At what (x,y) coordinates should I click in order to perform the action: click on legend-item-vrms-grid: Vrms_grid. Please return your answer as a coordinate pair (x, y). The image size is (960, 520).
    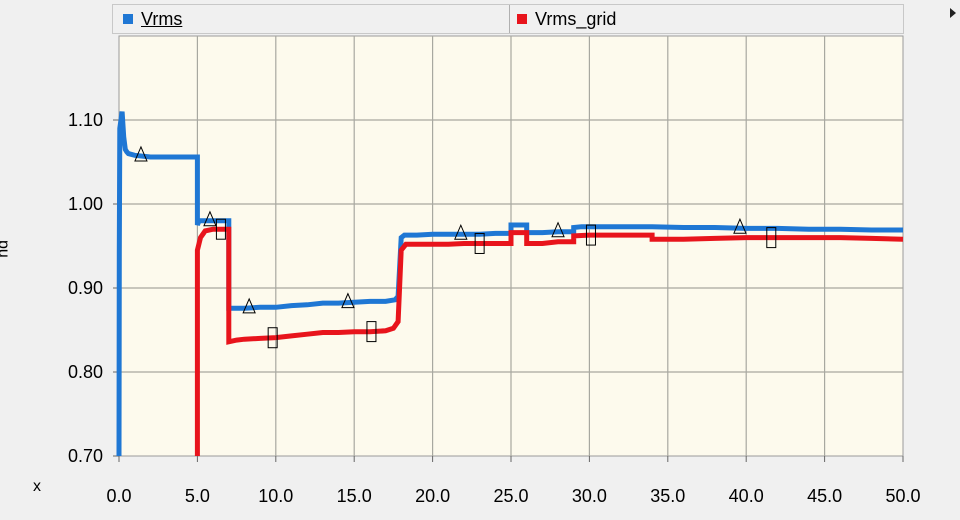
    Looking at the image, I should click on (566, 19).